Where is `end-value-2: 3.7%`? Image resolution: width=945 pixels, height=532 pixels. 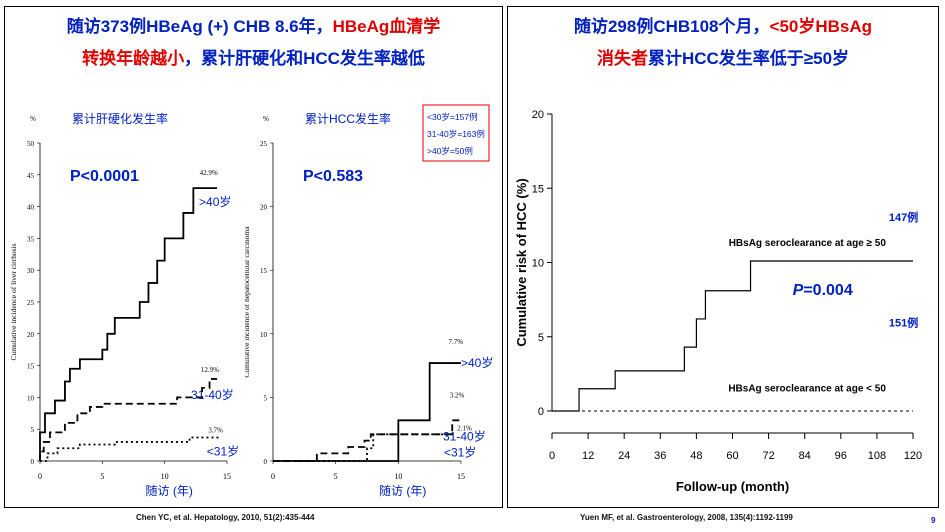
end-value-2: 3.7% is located at coordinates (215, 430).